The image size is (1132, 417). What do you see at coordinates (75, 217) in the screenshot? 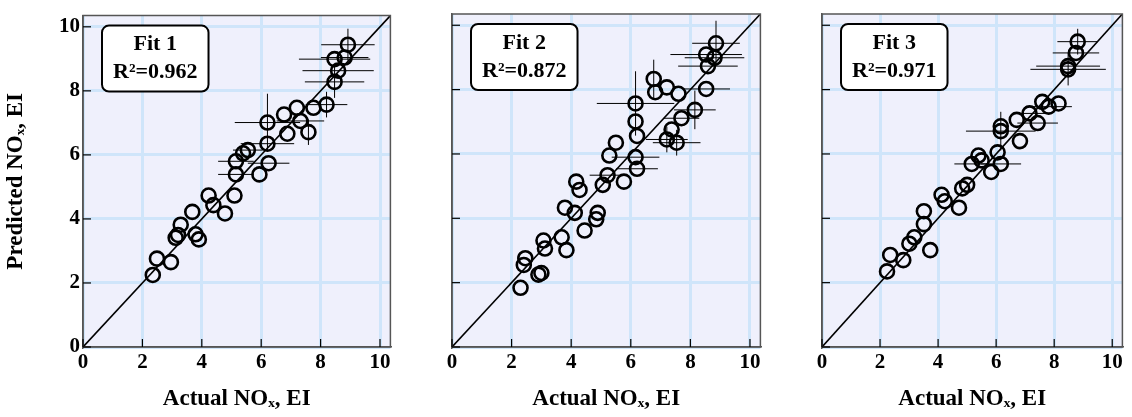
I see `y-tick-label: 4` at bounding box center [75, 217].